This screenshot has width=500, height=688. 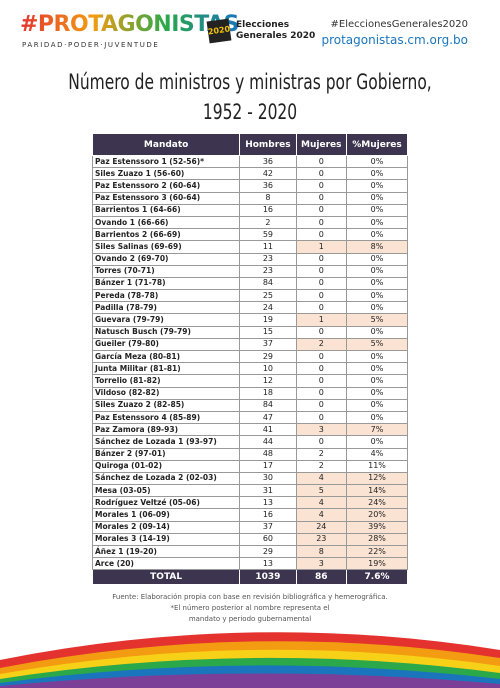 I want to click on cell: Áñez 1 (19-20), so click(x=166, y=551).